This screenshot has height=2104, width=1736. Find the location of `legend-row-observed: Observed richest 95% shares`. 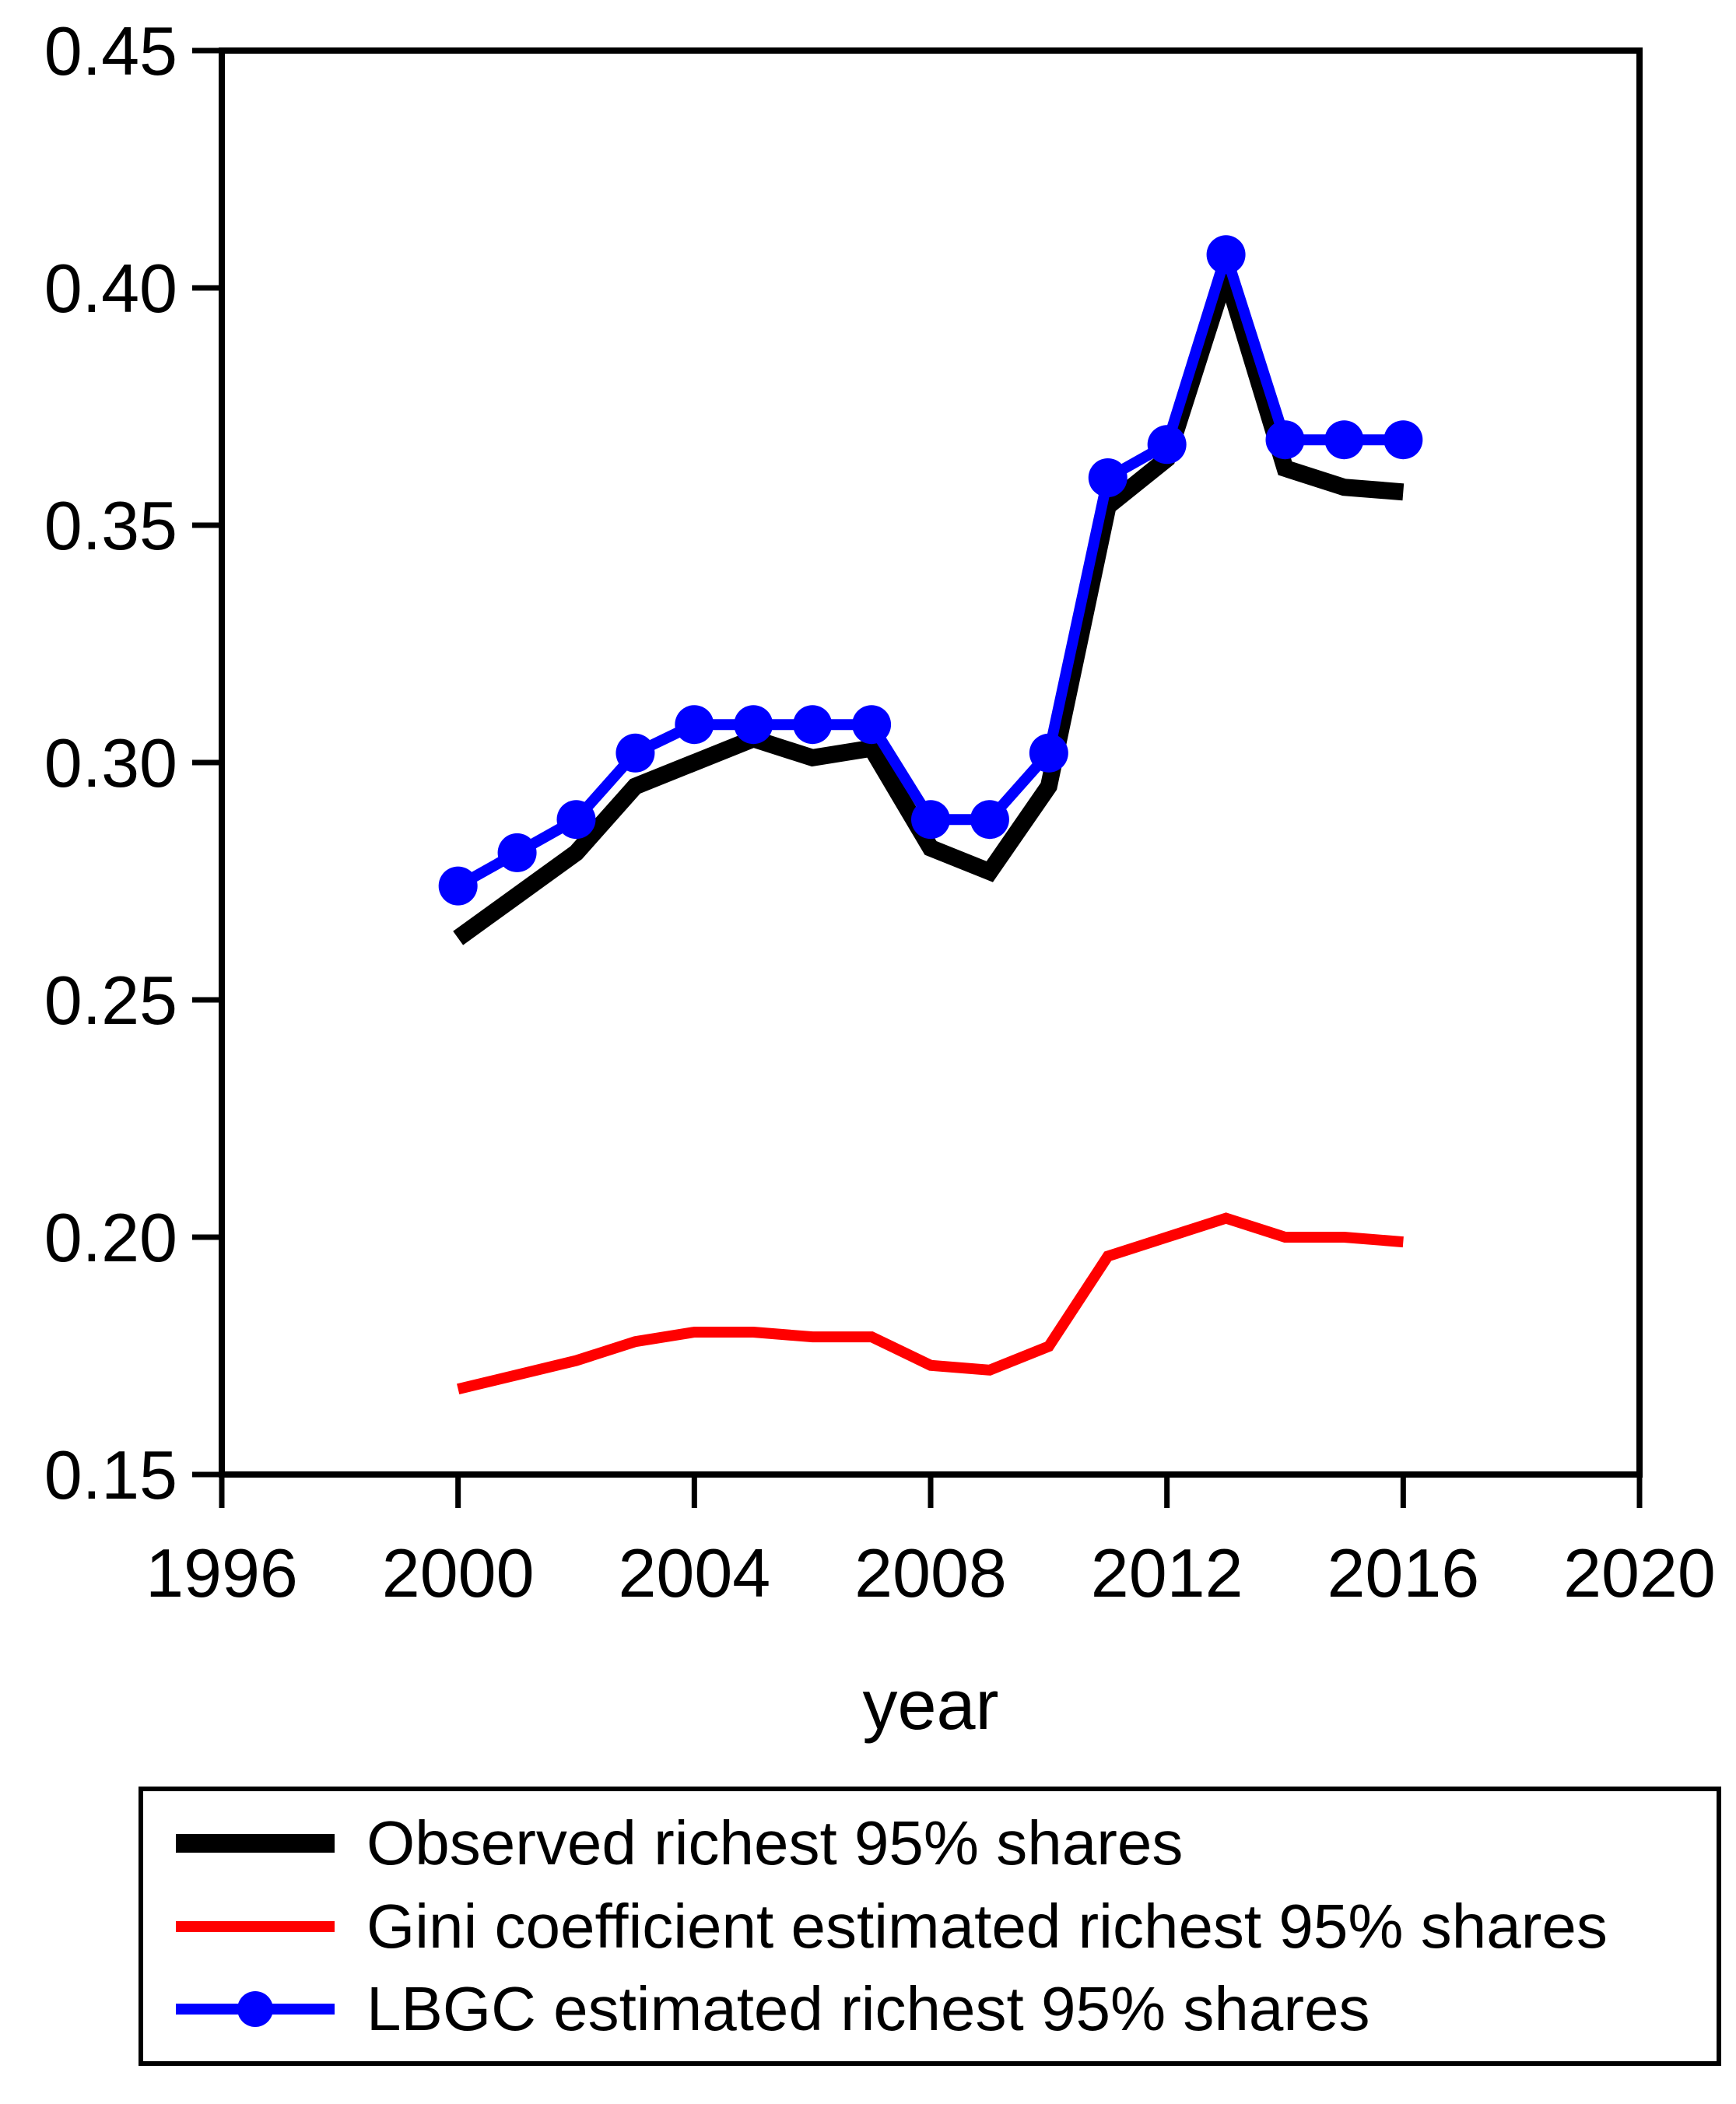

legend-row-observed: Observed richest 95% shares is located at coordinates (946, 1843).